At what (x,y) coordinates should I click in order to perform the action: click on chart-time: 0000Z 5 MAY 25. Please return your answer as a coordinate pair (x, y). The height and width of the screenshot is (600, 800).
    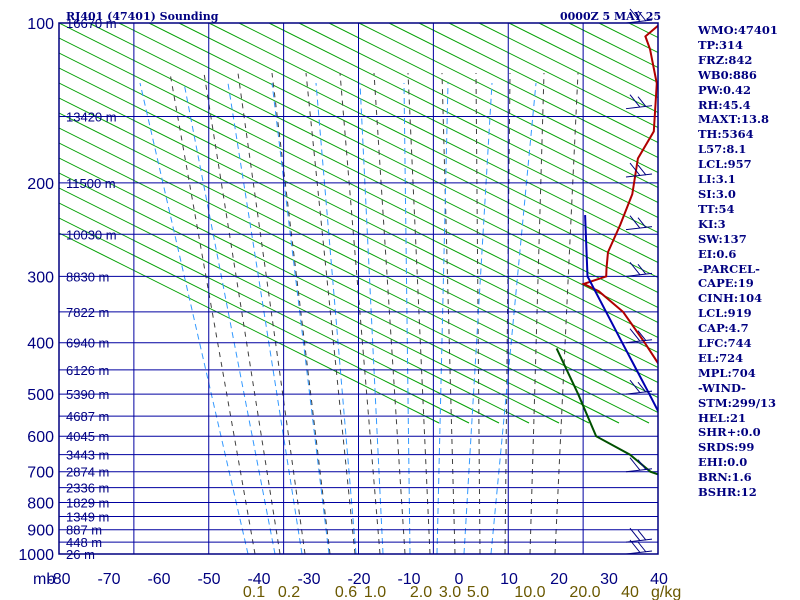
    Looking at the image, I should click on (610, 16).